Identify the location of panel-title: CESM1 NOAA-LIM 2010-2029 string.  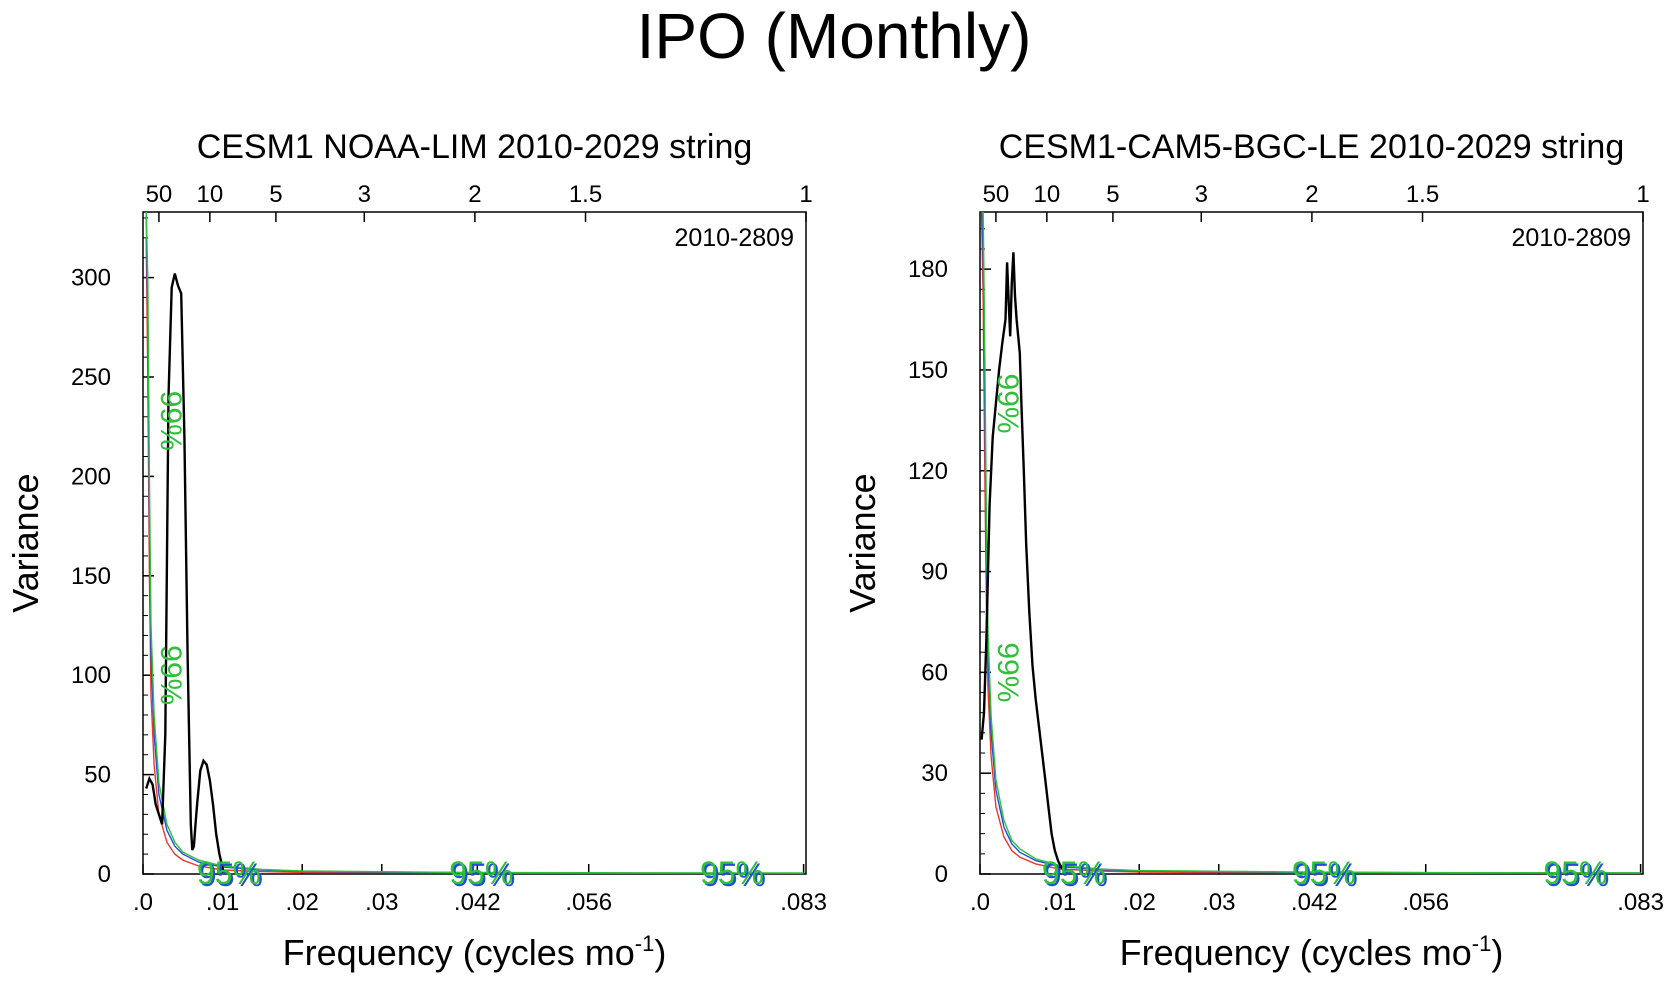
(475, 147).